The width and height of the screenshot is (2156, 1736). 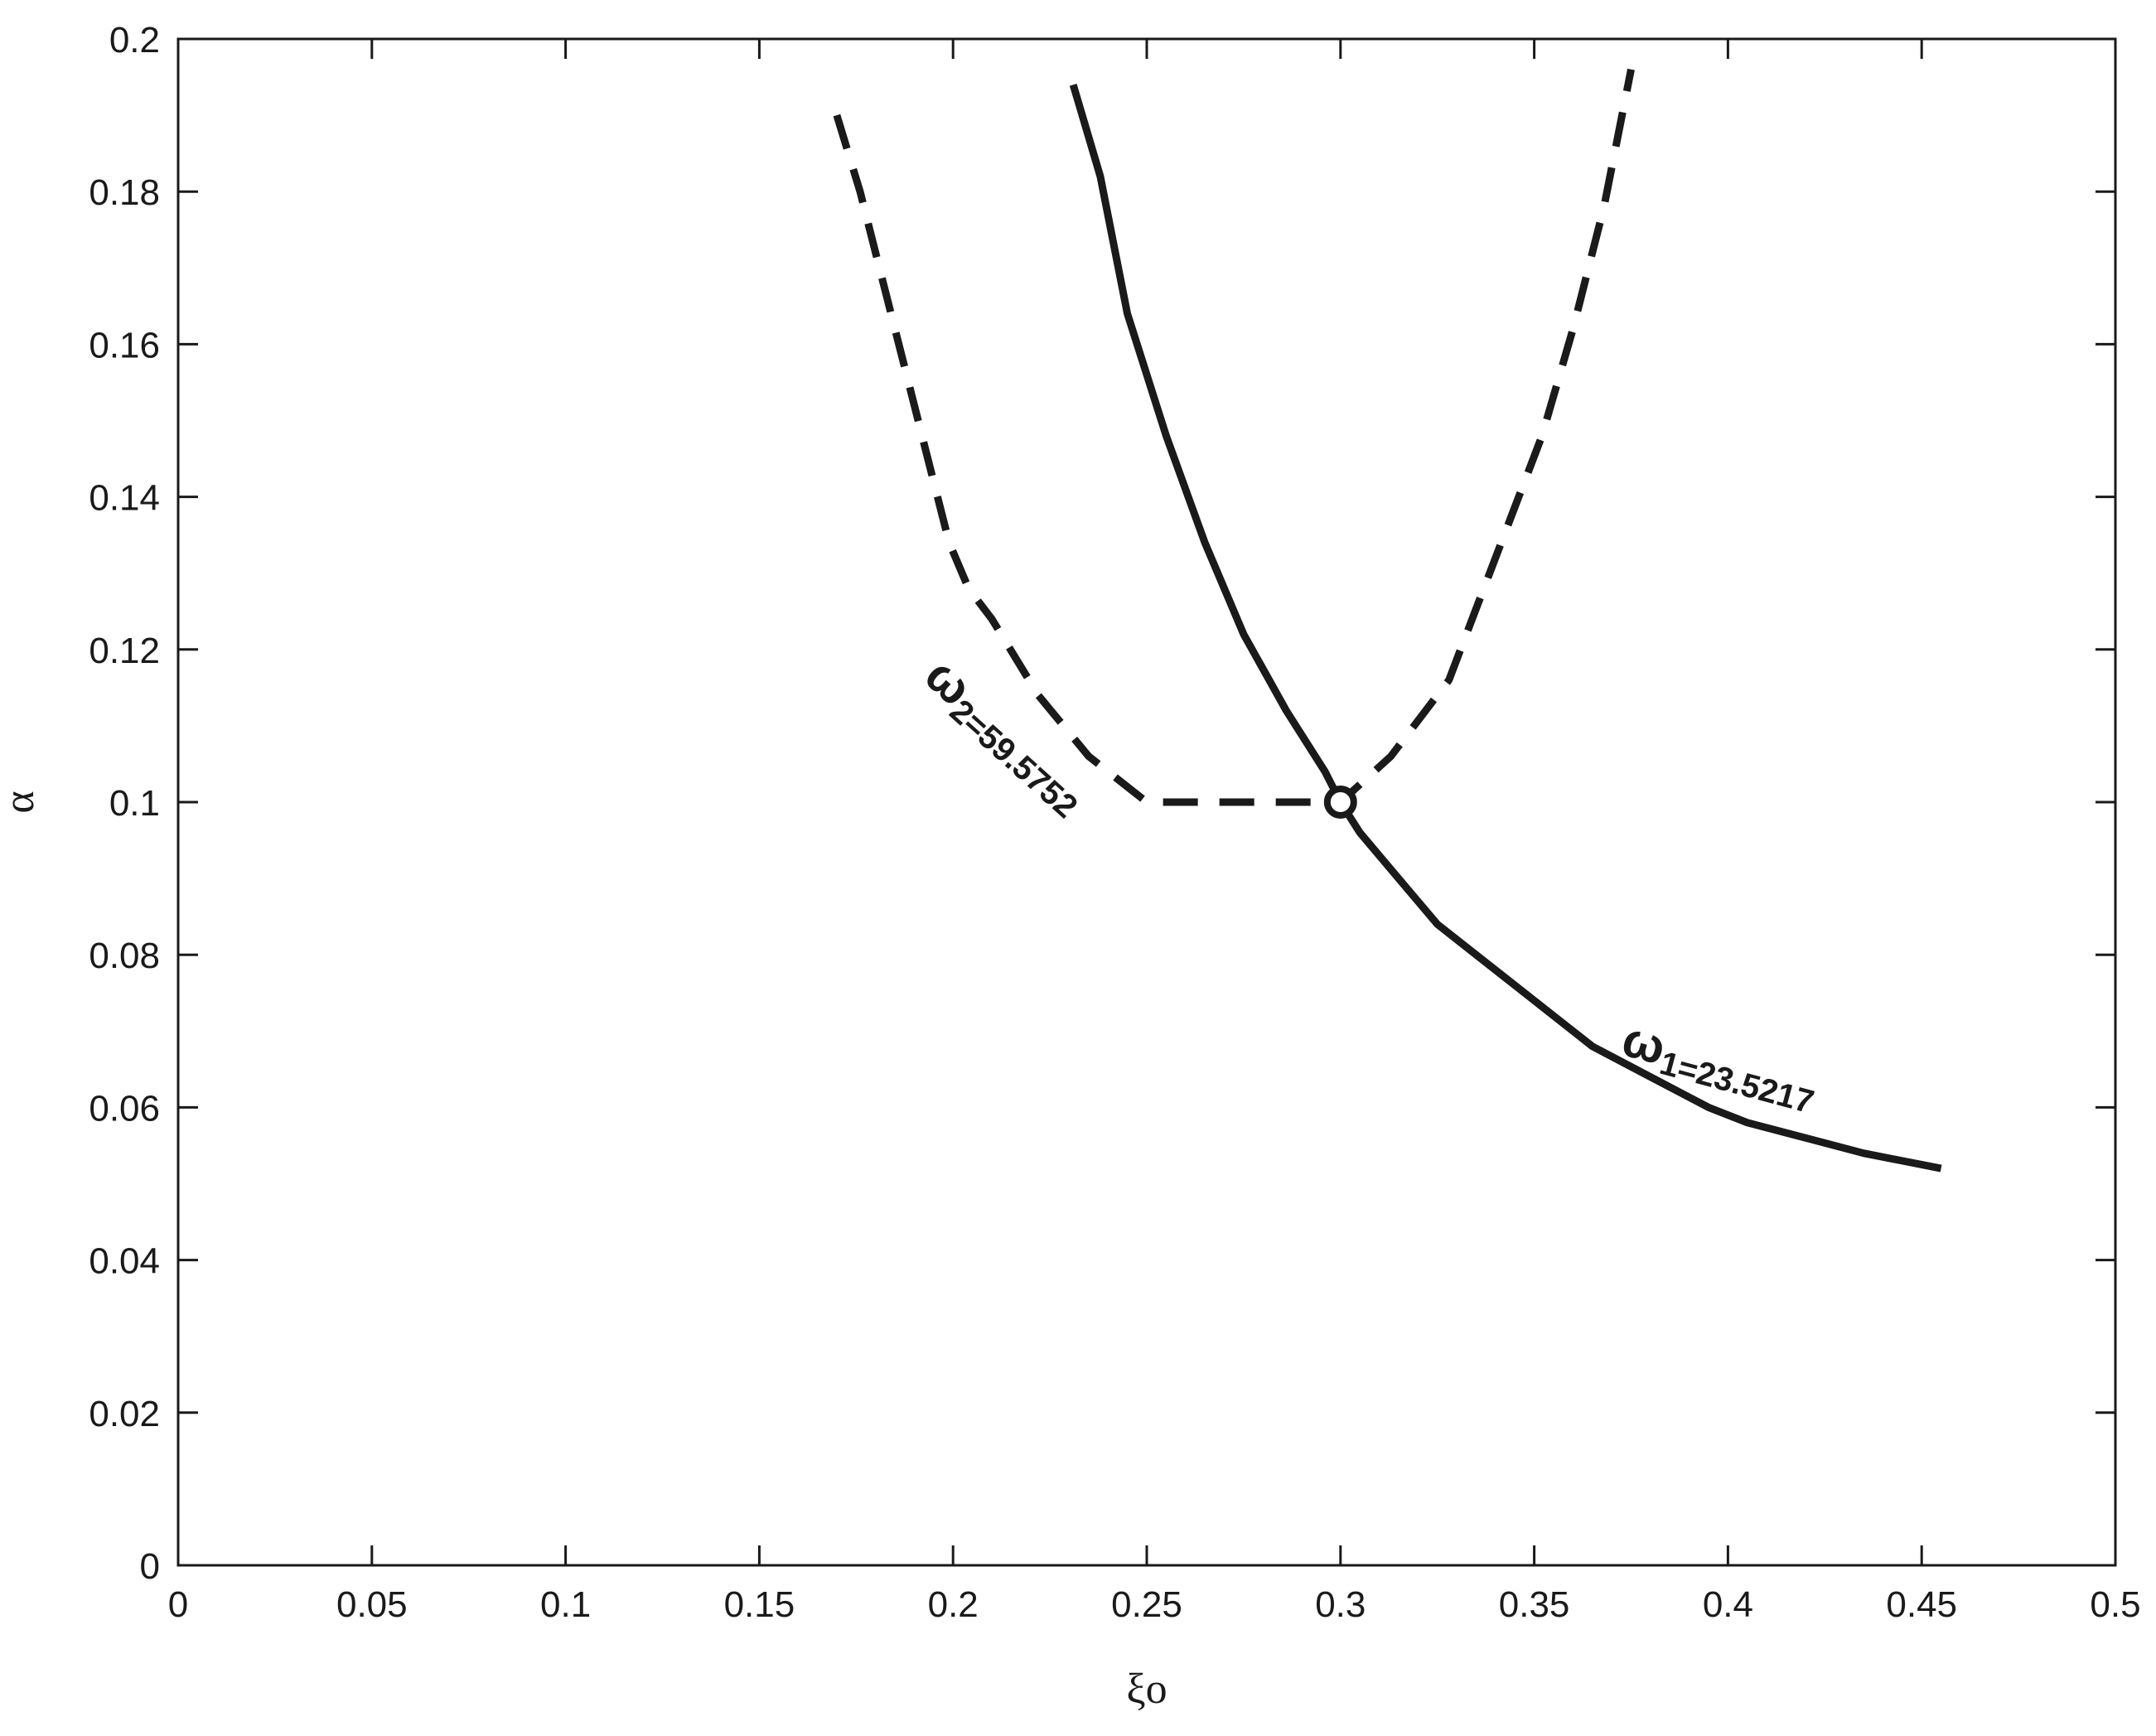 I want to click on x-tick-label: 0.3, so click(x=1340, y=1604).